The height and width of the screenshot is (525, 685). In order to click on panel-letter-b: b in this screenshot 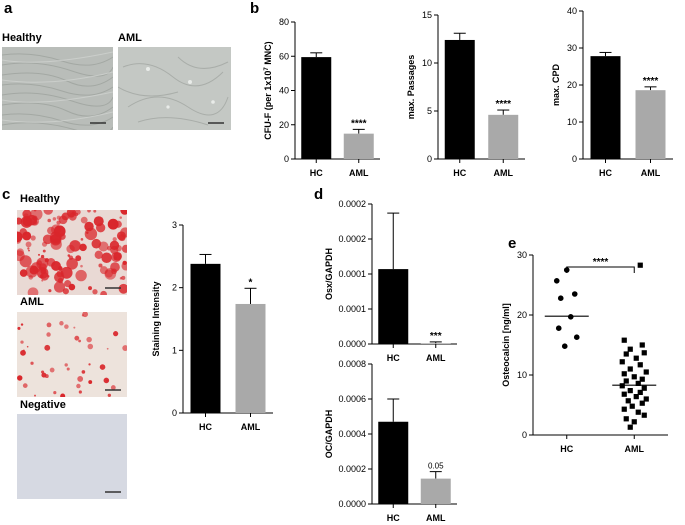, I will do `click(255, 8)`.